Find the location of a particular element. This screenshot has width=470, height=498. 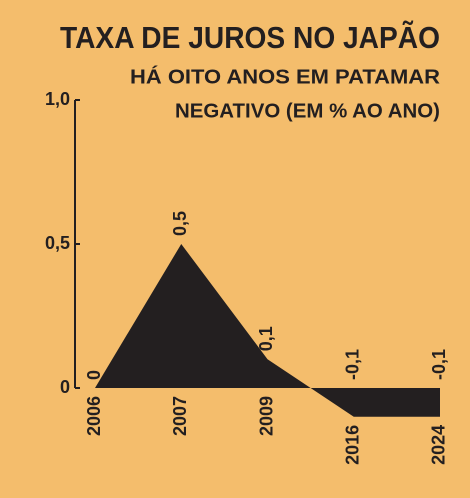

x-tick-label: 2016 is located at coordinates (353, 445).